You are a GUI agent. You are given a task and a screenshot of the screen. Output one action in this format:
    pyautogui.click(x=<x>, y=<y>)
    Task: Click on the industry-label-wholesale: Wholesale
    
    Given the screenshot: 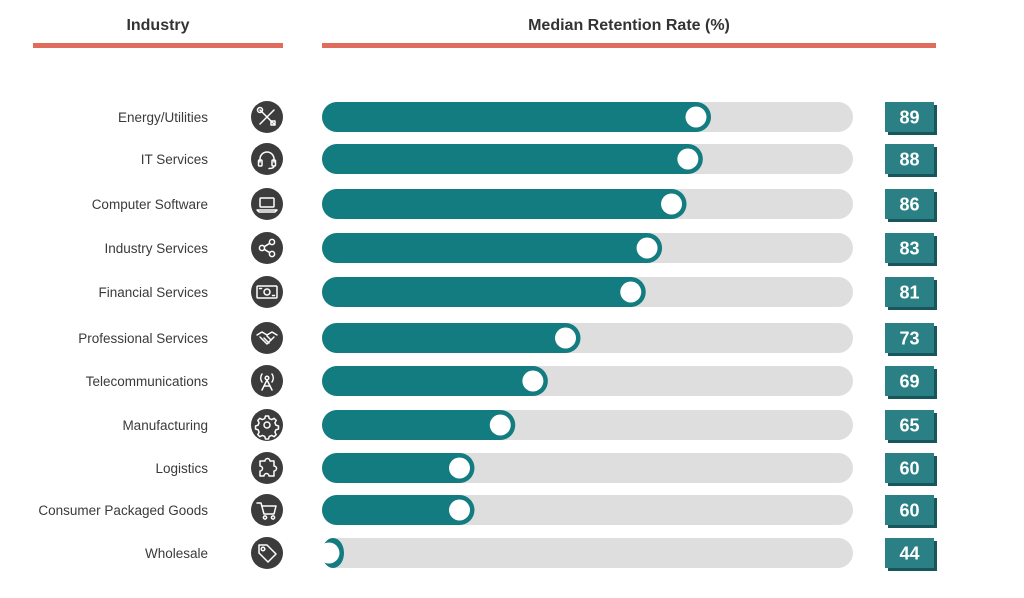 What is the action you would take?
    pyautogui.click(x=176, y=553)
    